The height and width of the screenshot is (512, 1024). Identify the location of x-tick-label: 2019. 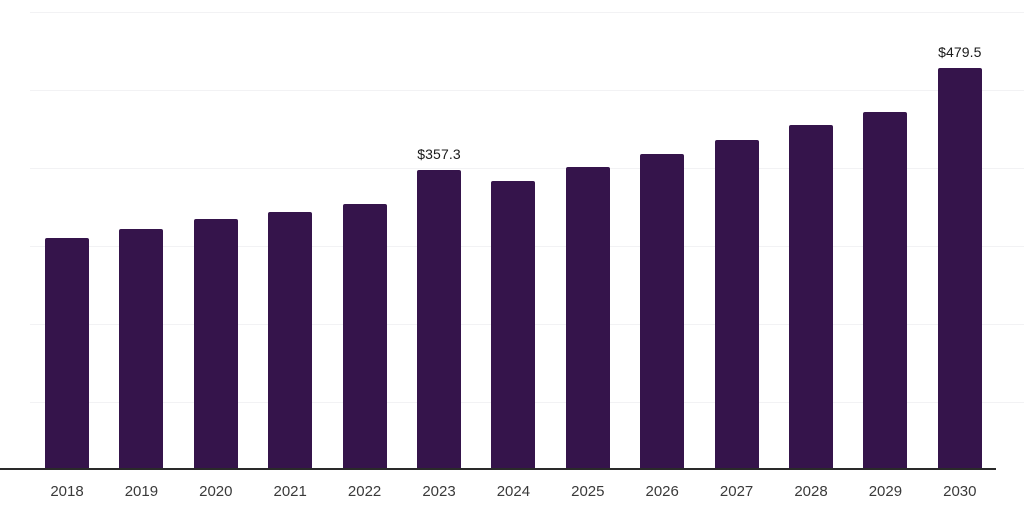
(141, 491).